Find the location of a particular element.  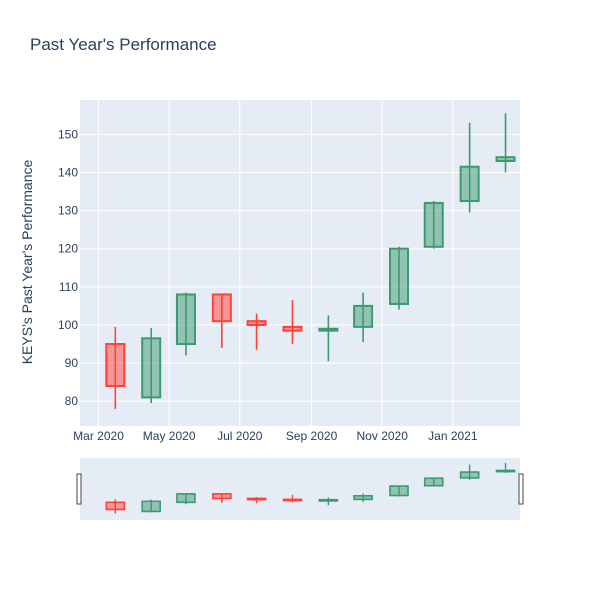

y-axis-ticks: 80 90 100 110 120 130 140 150 is located at coordinates (68, 267).